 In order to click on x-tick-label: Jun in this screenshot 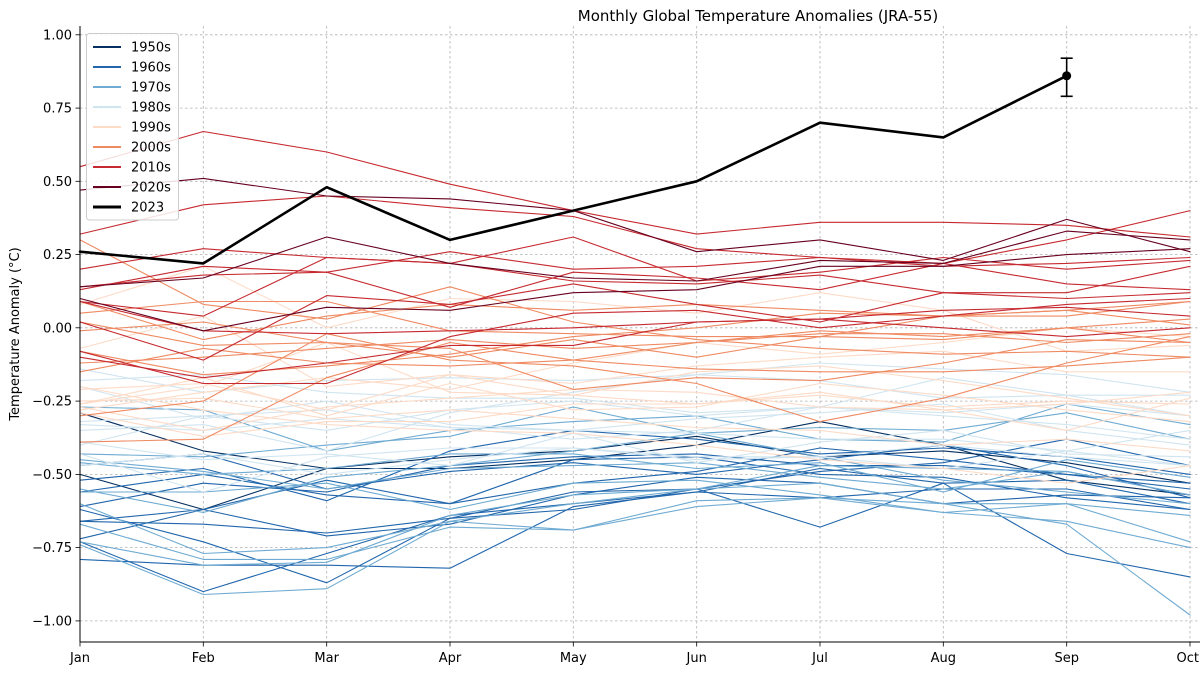, I will do `click(696, 658)`.